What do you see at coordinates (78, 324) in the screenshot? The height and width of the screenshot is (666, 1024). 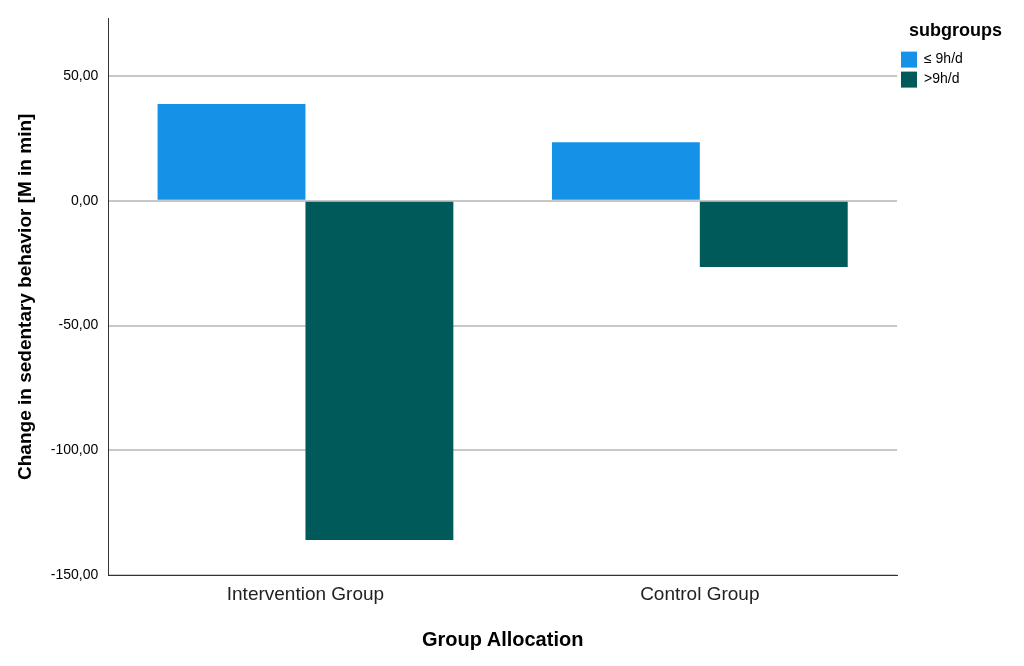 I see `y-tick-label: -50,00` at bounding box center [78, 324].